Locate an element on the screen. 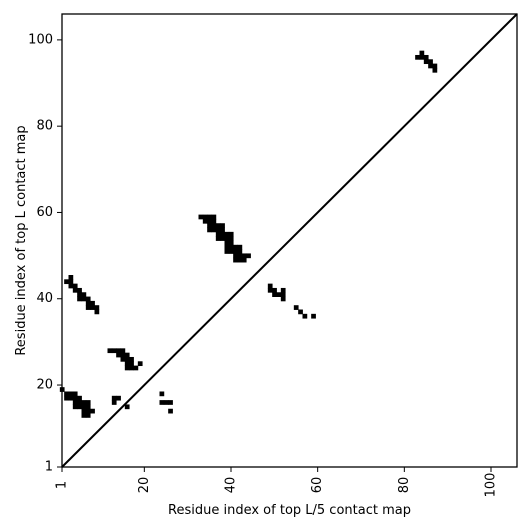 The height and width of the screenshot is (531, 531). x-tick-label: 80 is located at coordinates (404, 485).